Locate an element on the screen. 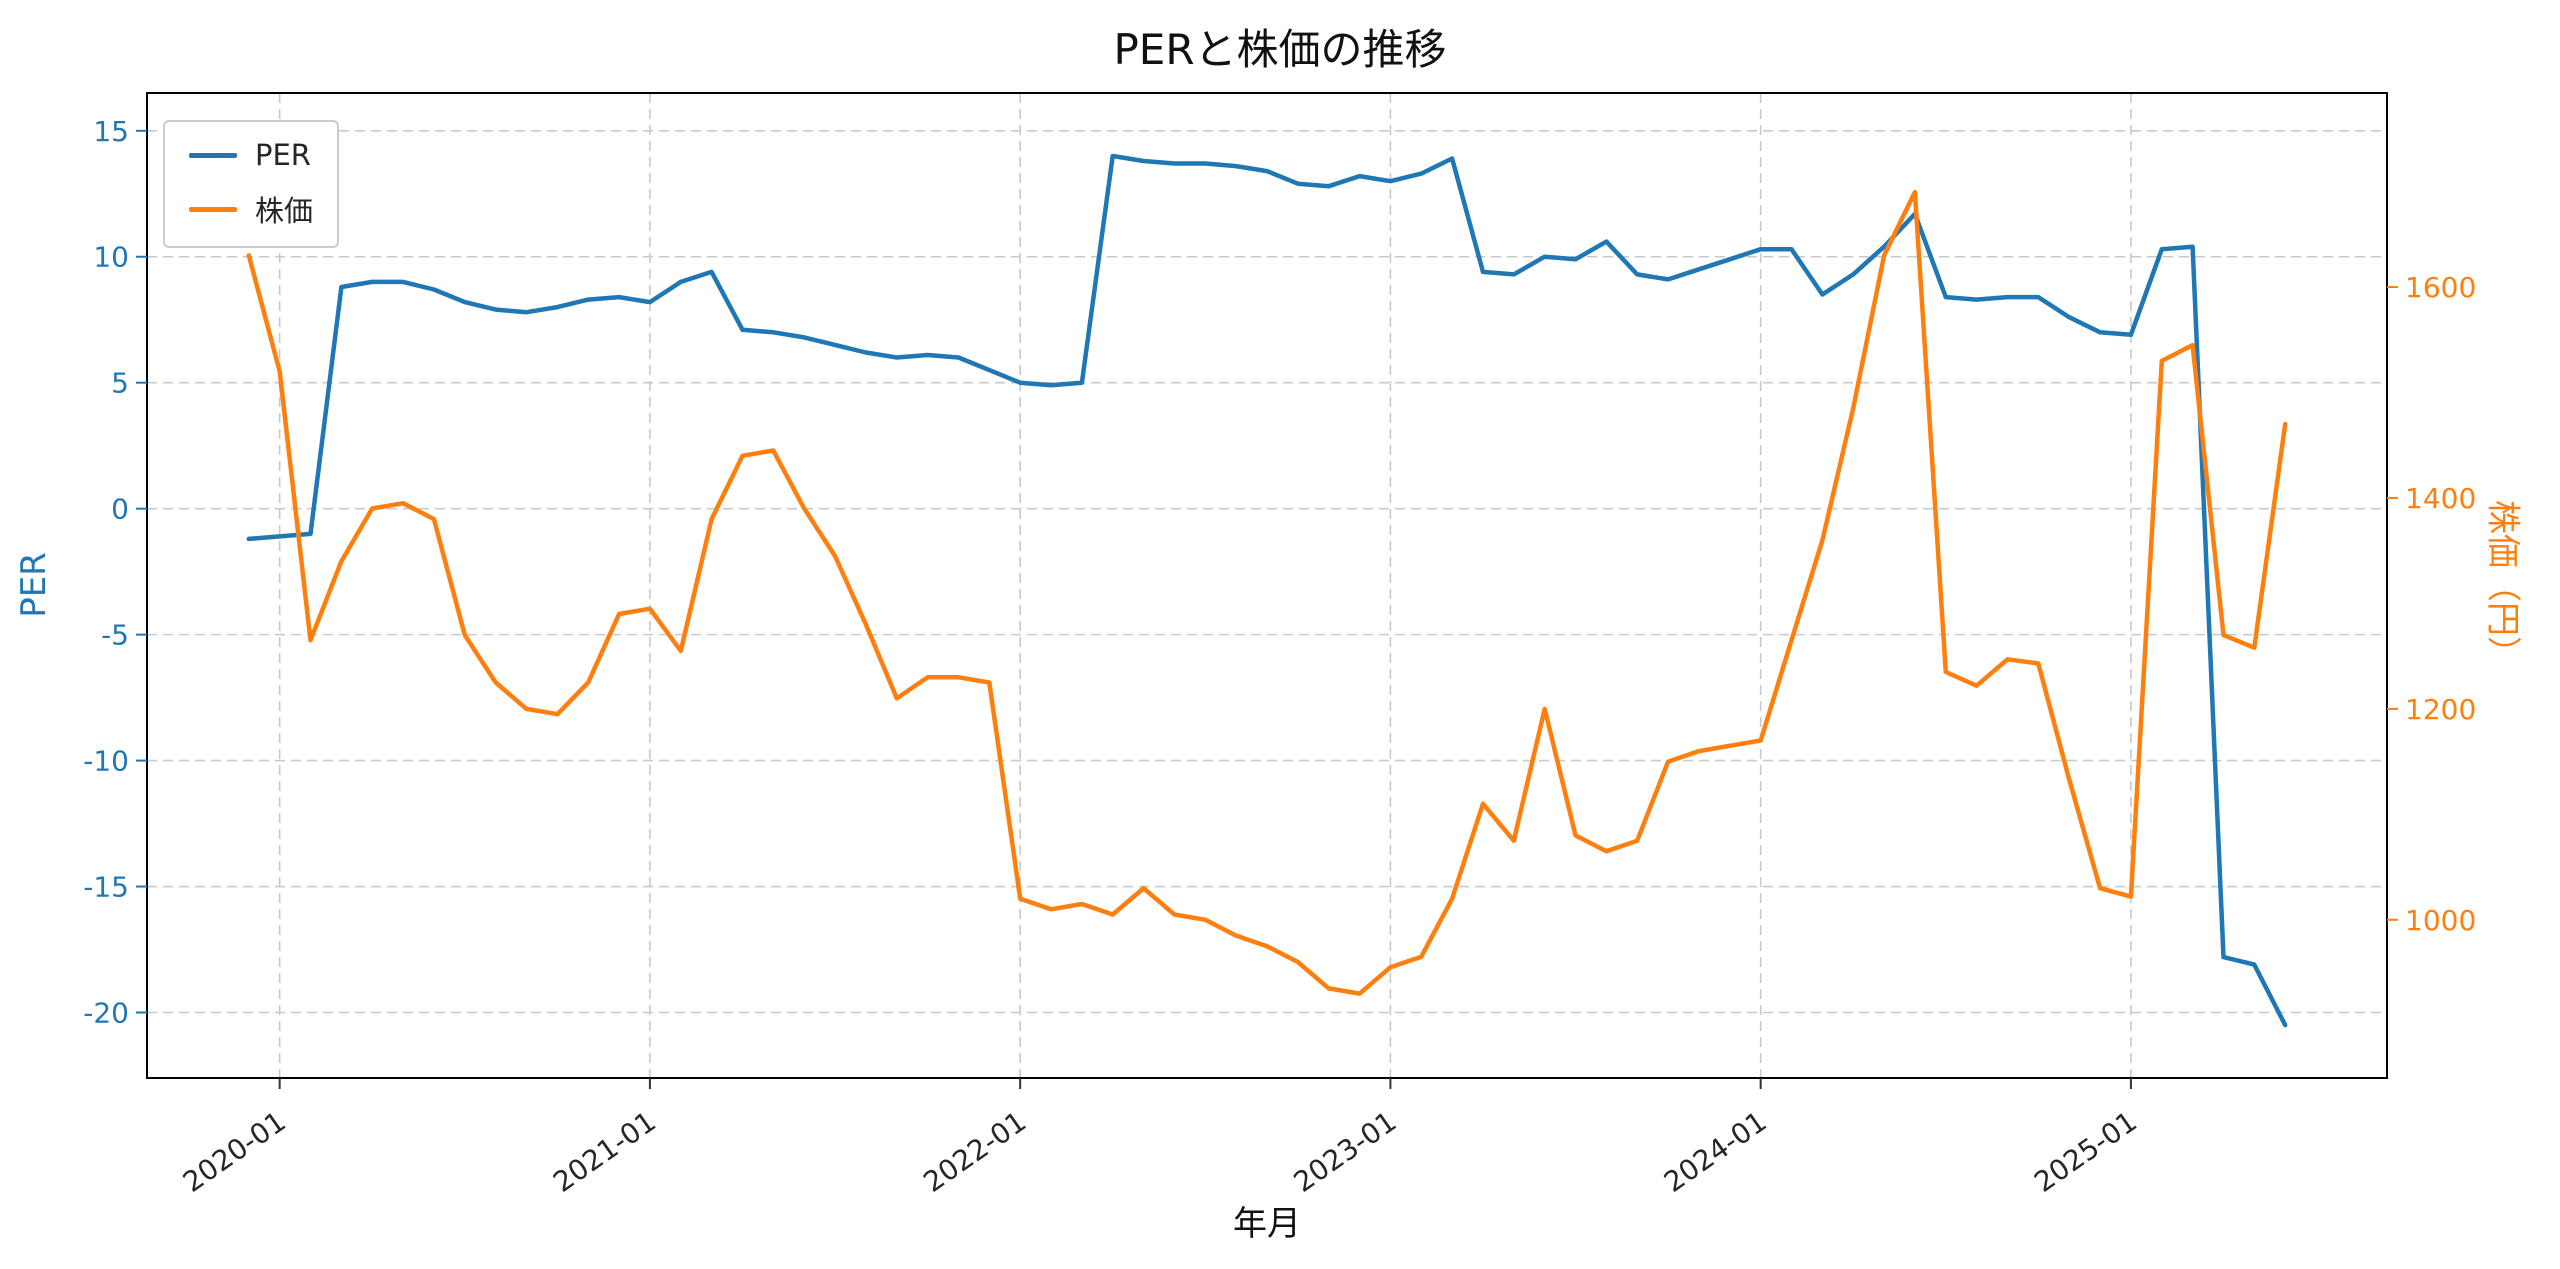 The width and height of the screenshot is (2560, 1269). x-tick-label: 2023-01 is located at coordinates (1345, 1152).